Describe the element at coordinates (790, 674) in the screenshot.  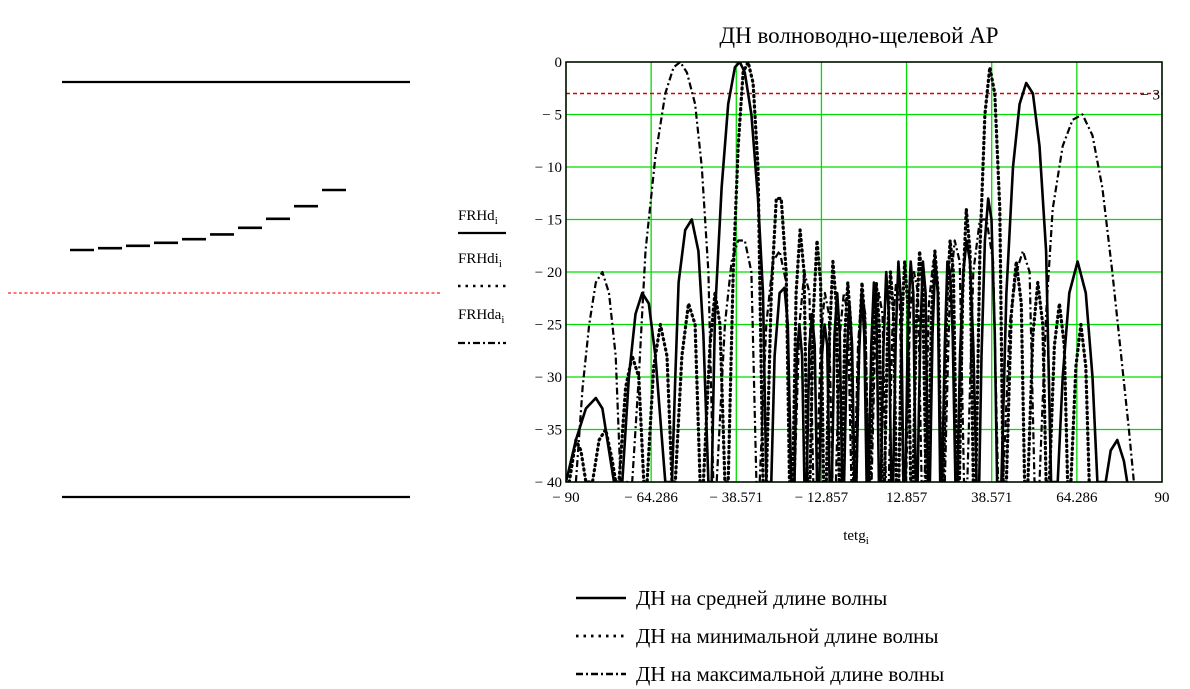
I see `legend-label-max: ДН на максимальной длине волны` at that location.